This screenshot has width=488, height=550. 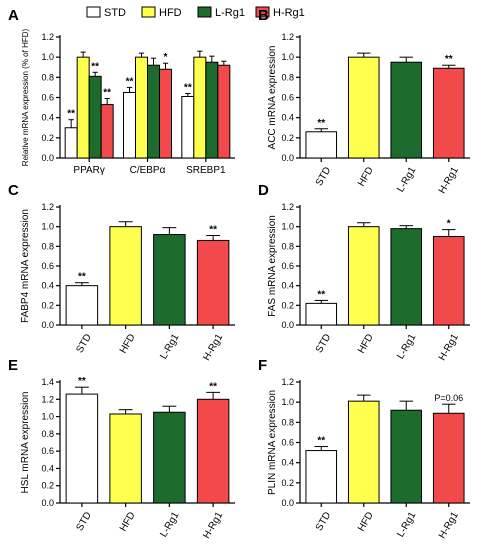 I want to click on panel-letter: C, so click(x=13, y=190).